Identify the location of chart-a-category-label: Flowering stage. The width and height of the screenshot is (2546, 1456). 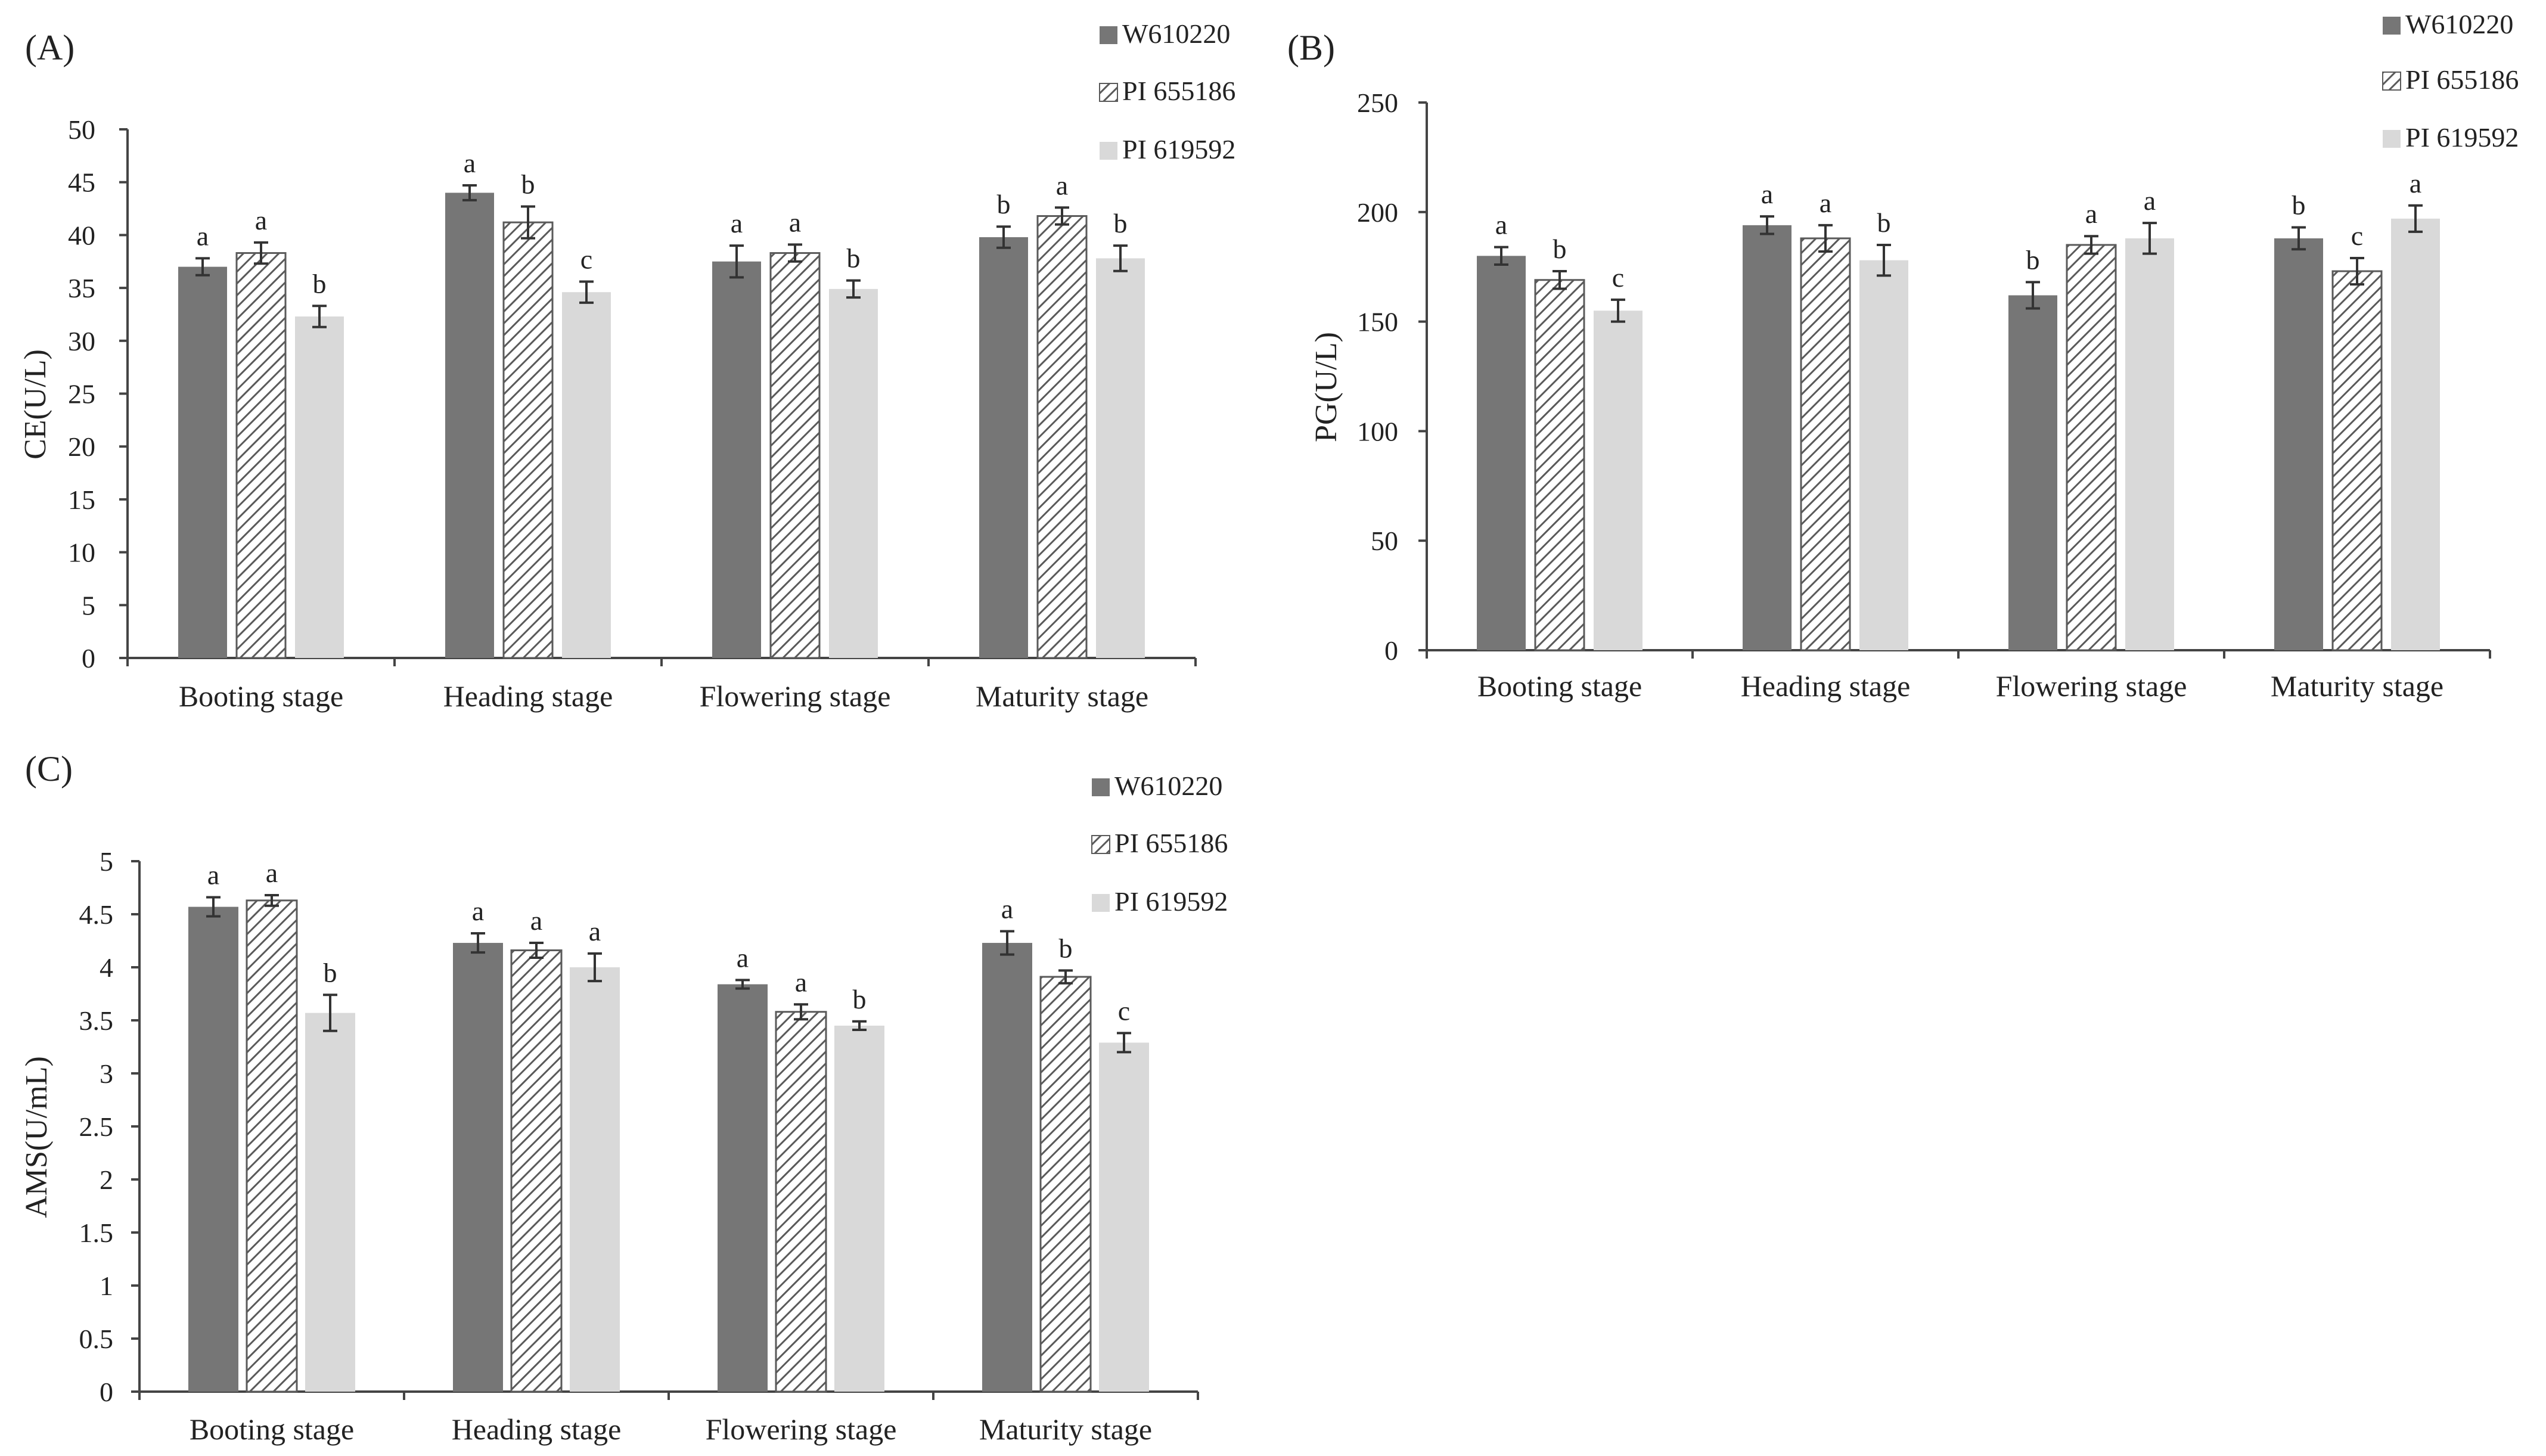
(795, 696).